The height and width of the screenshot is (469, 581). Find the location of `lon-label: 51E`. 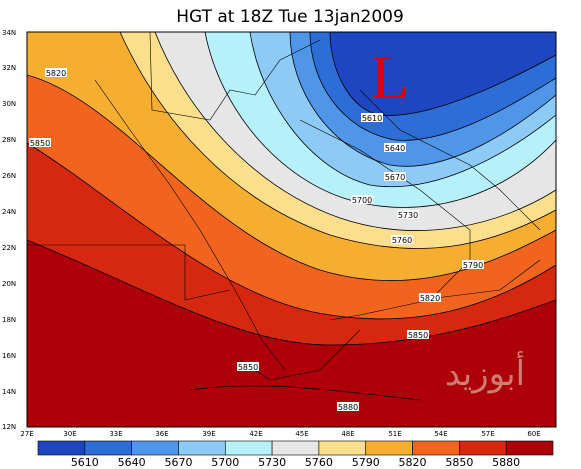

lon-label: 51E is located at coordinates (394, 434).